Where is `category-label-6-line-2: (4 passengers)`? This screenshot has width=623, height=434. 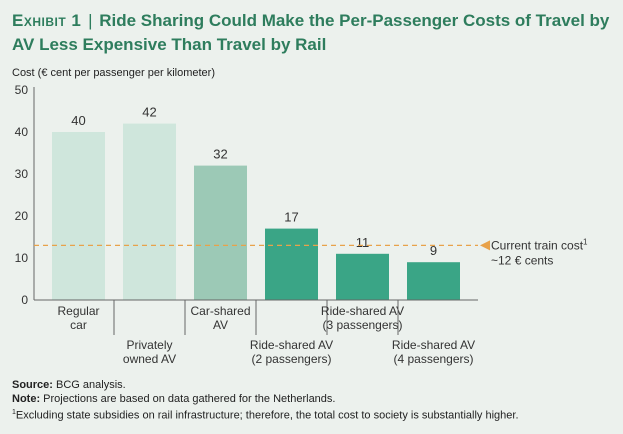 category-label-6-line-2: (4 passengers) is located at coordinates (433, 359).